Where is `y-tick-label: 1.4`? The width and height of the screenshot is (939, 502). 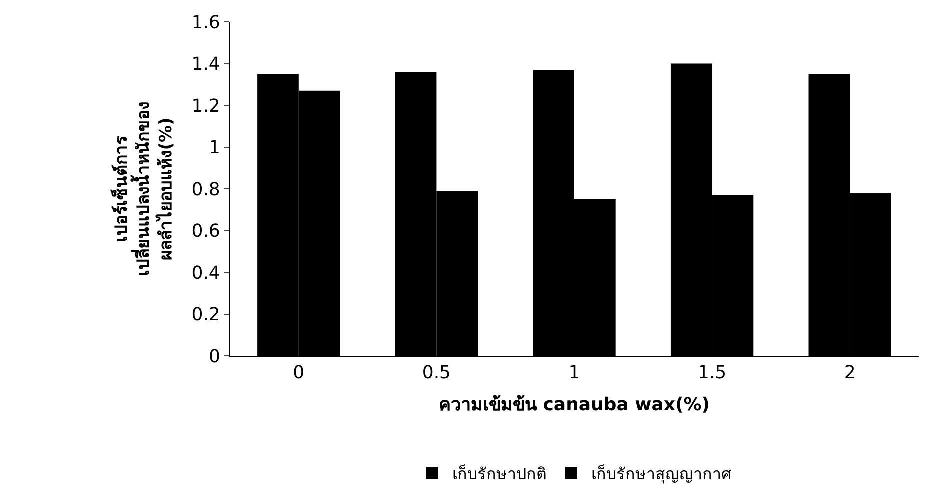 y-tick-label: 1.4 is located at coordinates (206, 65).